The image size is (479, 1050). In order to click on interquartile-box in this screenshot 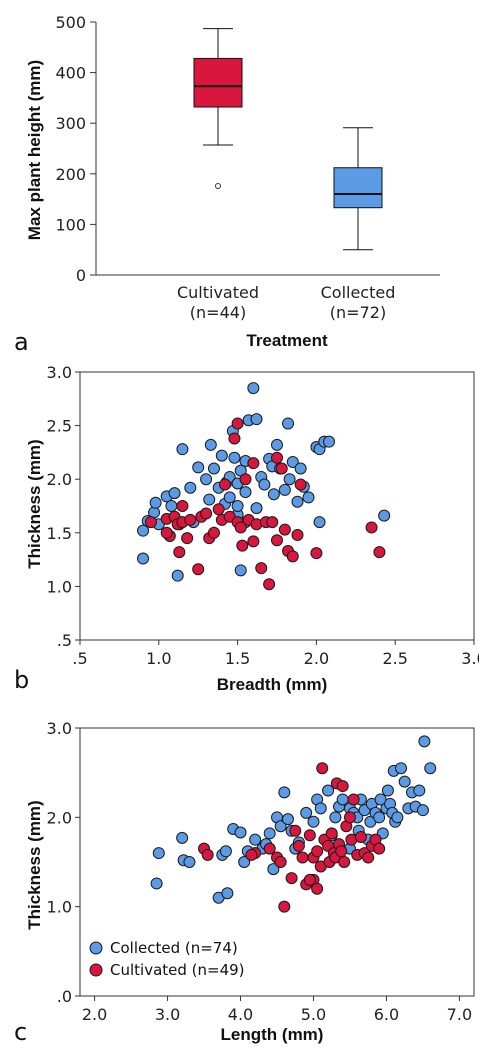, I will do `click(218, 82)`.